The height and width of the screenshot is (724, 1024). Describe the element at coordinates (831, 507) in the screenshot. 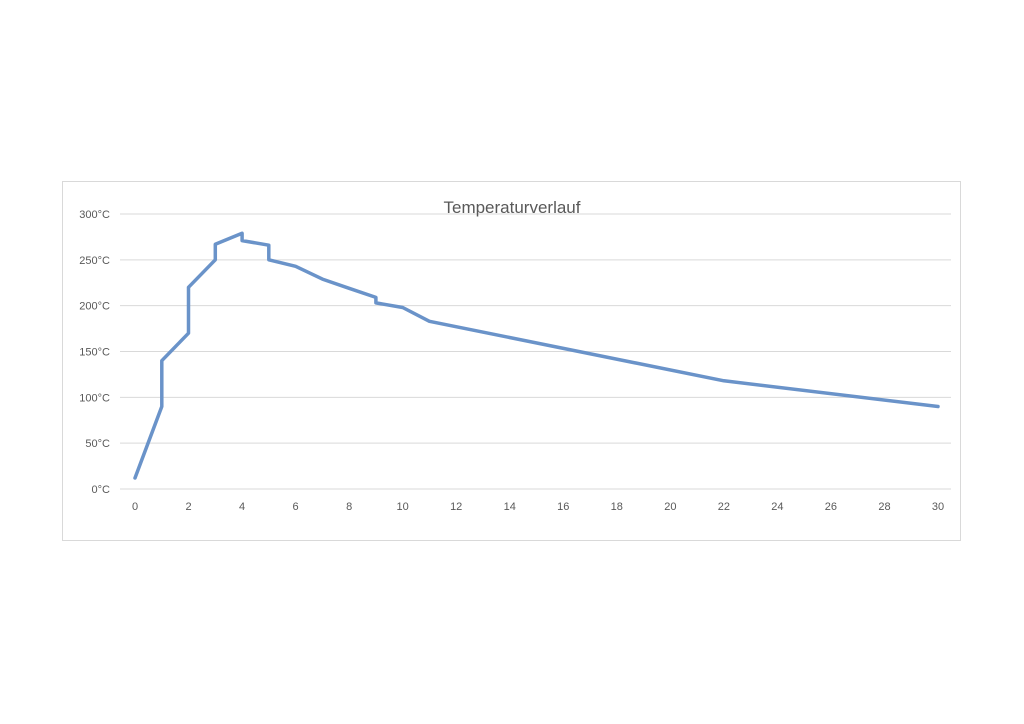

I see `x-tick-label: 26` at that location.